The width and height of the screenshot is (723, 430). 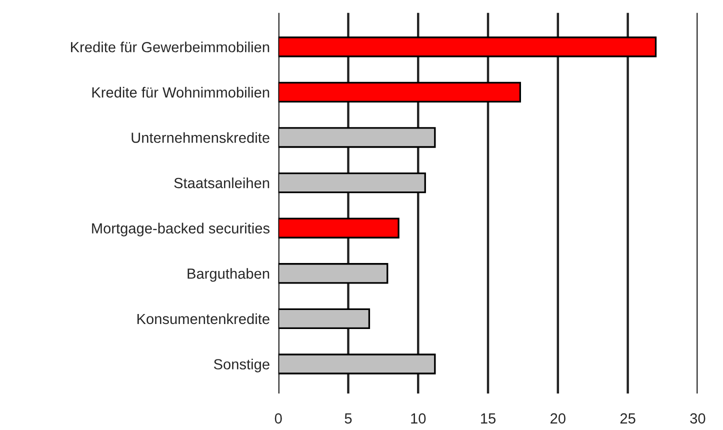 I want to click on x-tick-label: 20, so click(x=558, y=418).